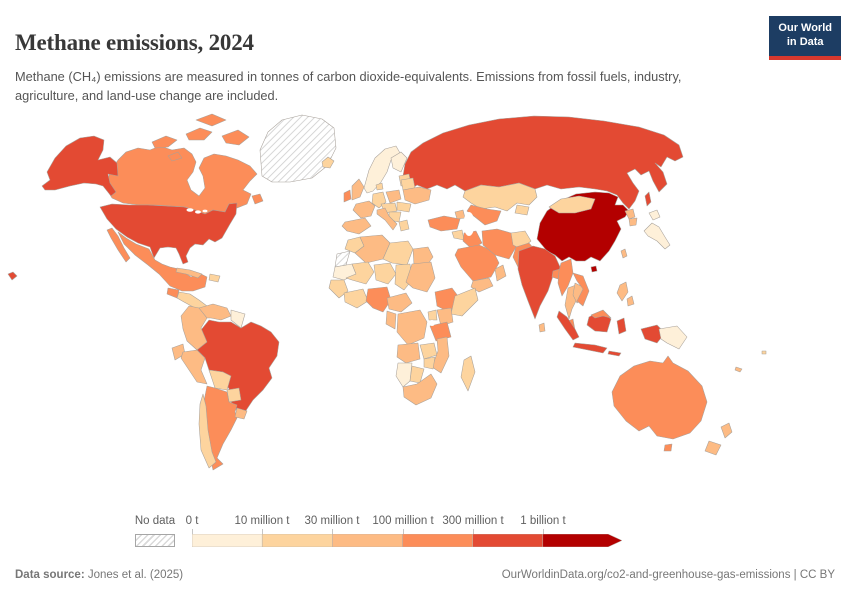 This screenshot has width=850, height=600. What do you see at coordinates (347, 196) in the screenshot?
I see `country-ireland` at bounding box center [347, 196].